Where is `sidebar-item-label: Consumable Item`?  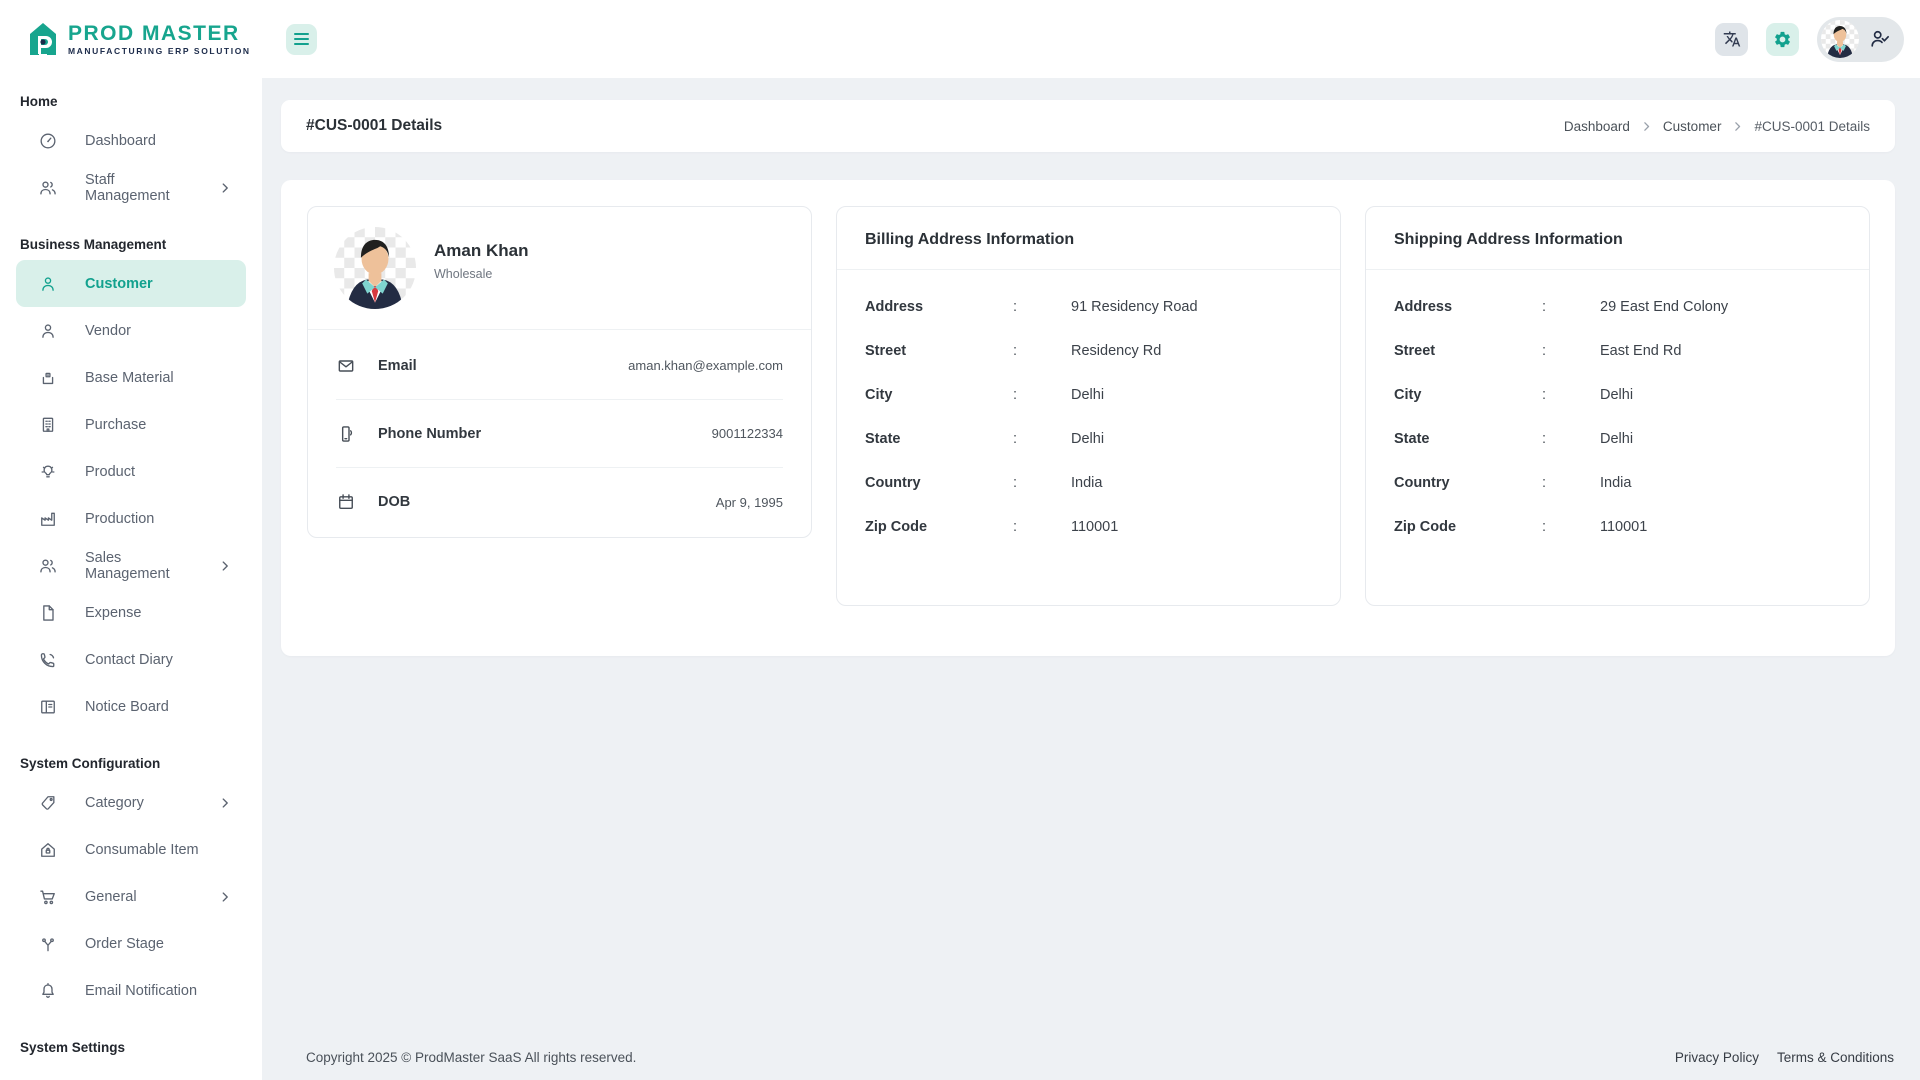
sidebar-item-label: Consumable Item is located at coordinates (142, 849).